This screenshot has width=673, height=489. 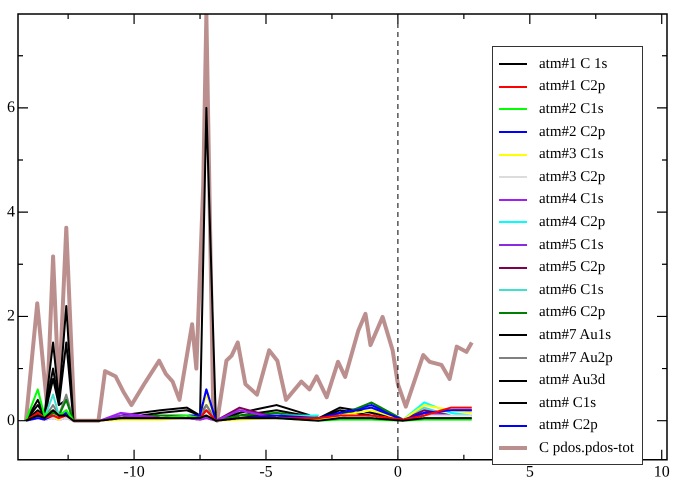 What do you see at coordinates (567, 403) in the screenshot?
I see `legend-label: atm# C1s` at bounding box center [567, 403].